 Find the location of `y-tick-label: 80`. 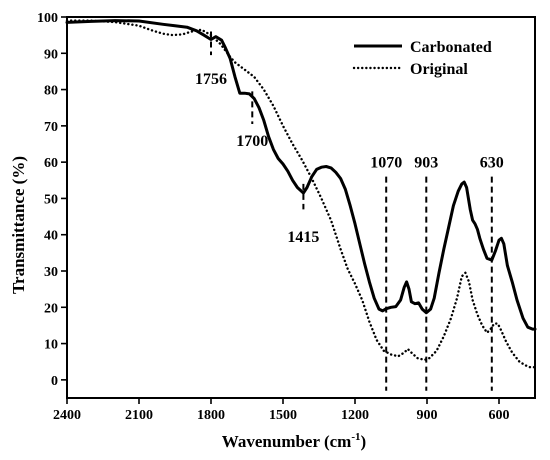

y-tick-label: 80 is located at coordinates (51, 91).